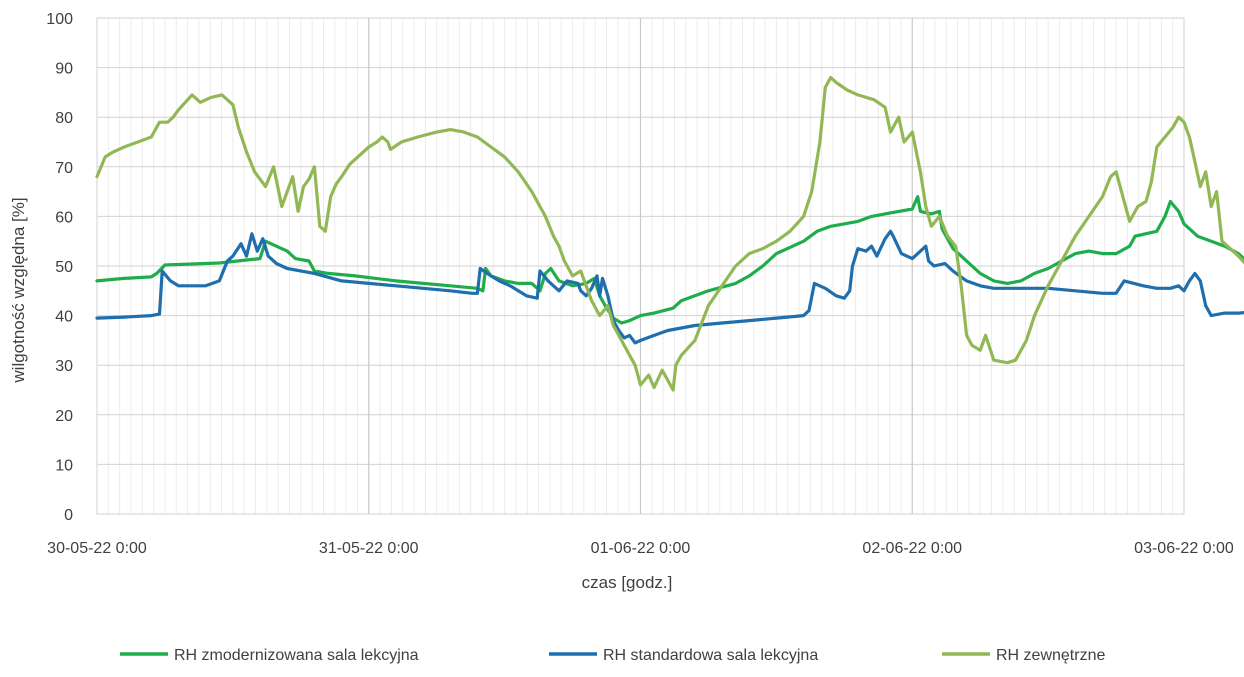 The image size is (1244, 677). Describe the element at coordinates (369, 548) in the screenshot. I see `x-tick-label: 31-05-22 0:00` at that location.